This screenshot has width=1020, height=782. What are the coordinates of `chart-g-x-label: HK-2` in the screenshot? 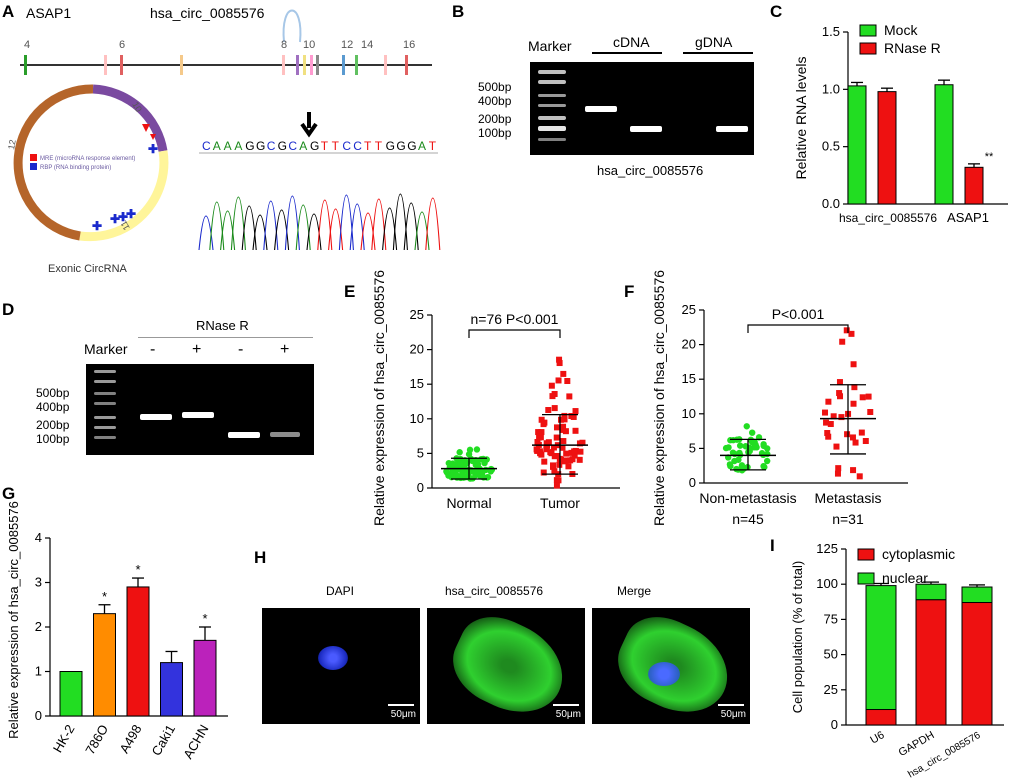 It's located at (64, 738).